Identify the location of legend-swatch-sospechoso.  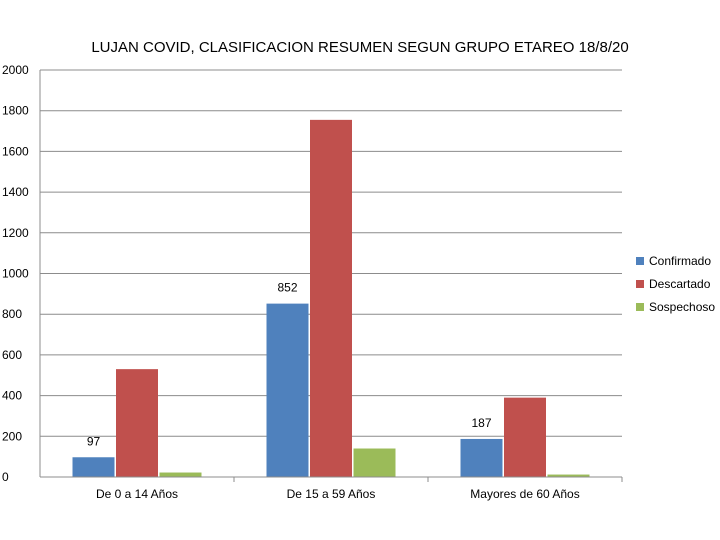
(640, 307).